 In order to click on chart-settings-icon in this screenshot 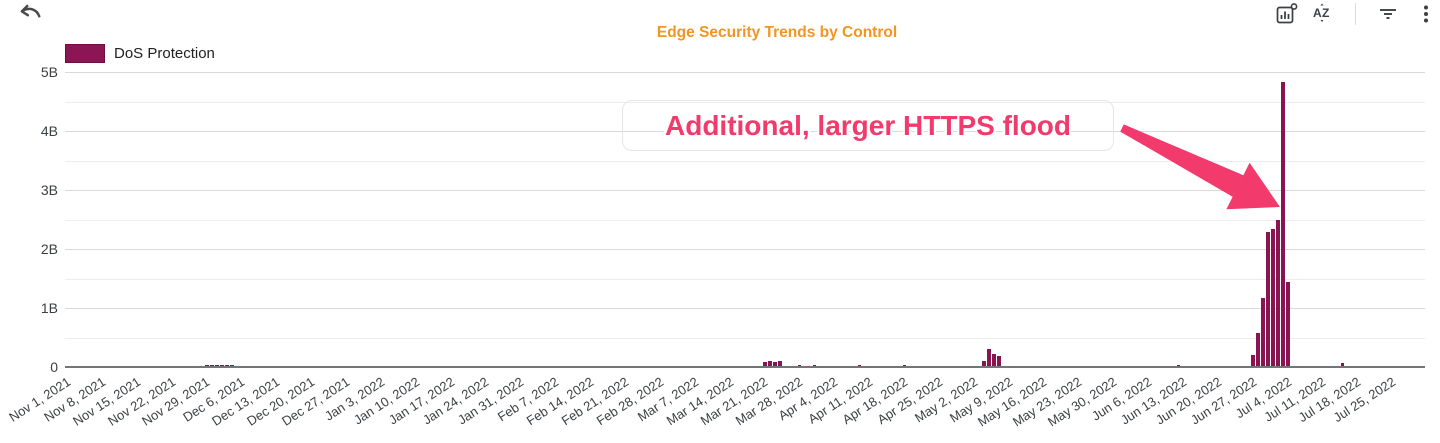, I will do `click(1286, 16)`.